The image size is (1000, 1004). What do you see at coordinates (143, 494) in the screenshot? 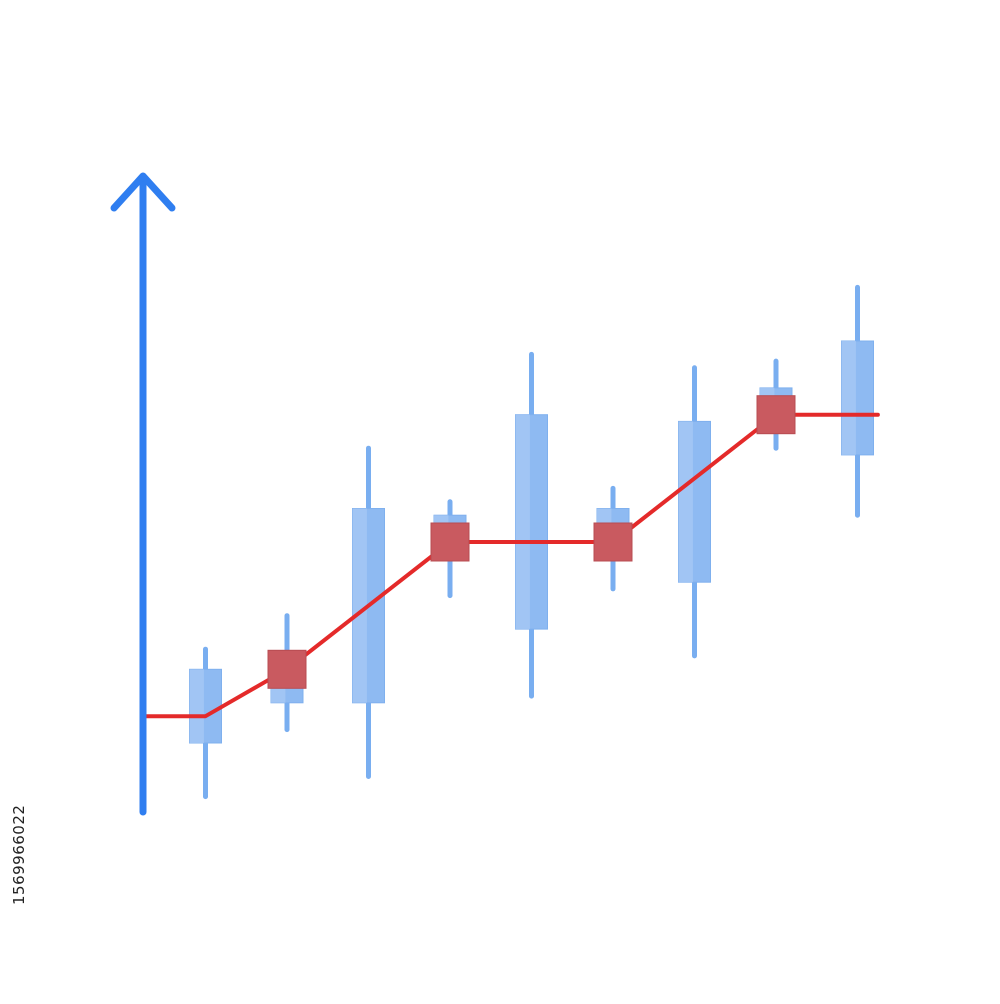
I see `y-axis` at bounding box center [143, 494].